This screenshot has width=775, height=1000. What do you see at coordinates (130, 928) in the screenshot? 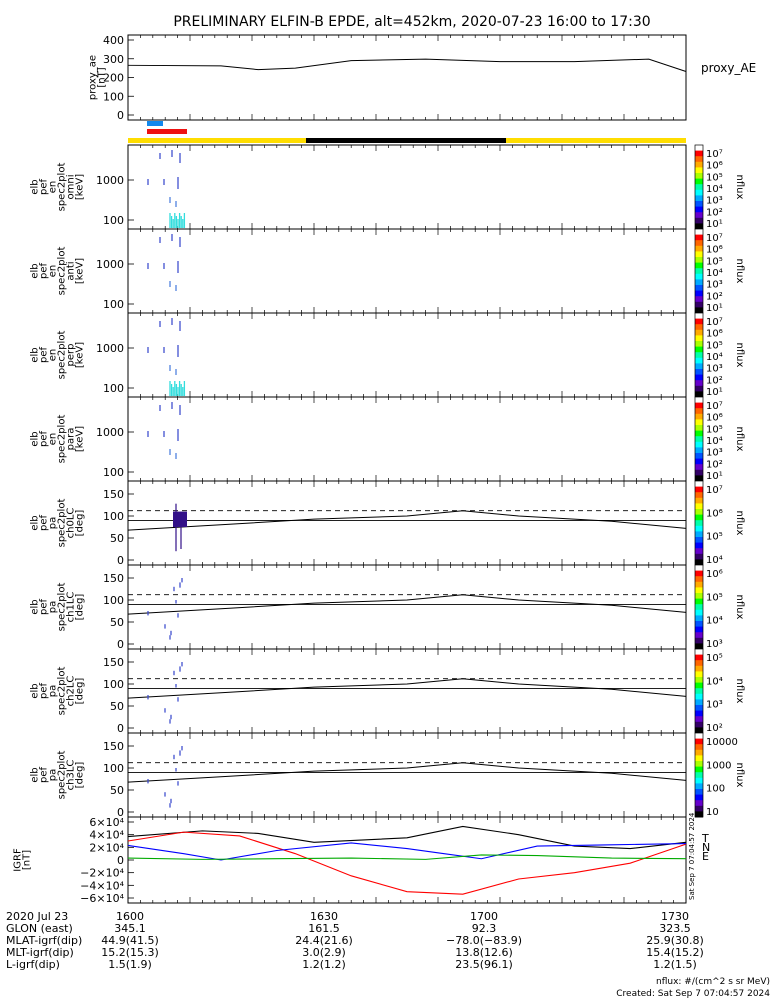
I see `time-axis-value: 345.1` at bounding box center [130, 928].